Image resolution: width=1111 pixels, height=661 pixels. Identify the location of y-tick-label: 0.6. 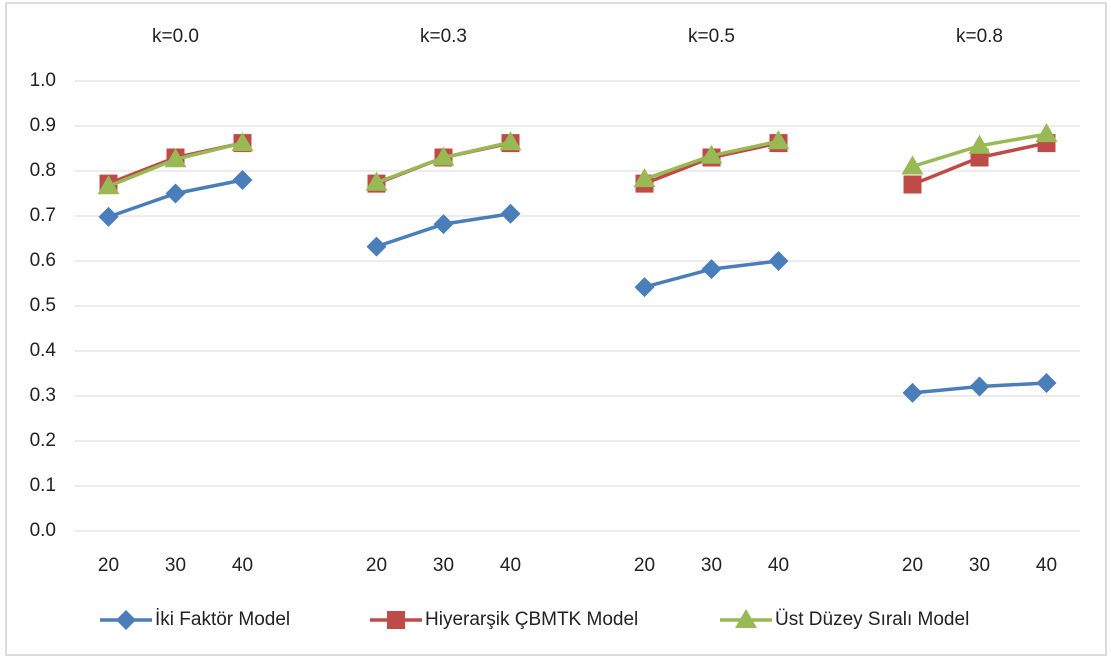
(43, 260).